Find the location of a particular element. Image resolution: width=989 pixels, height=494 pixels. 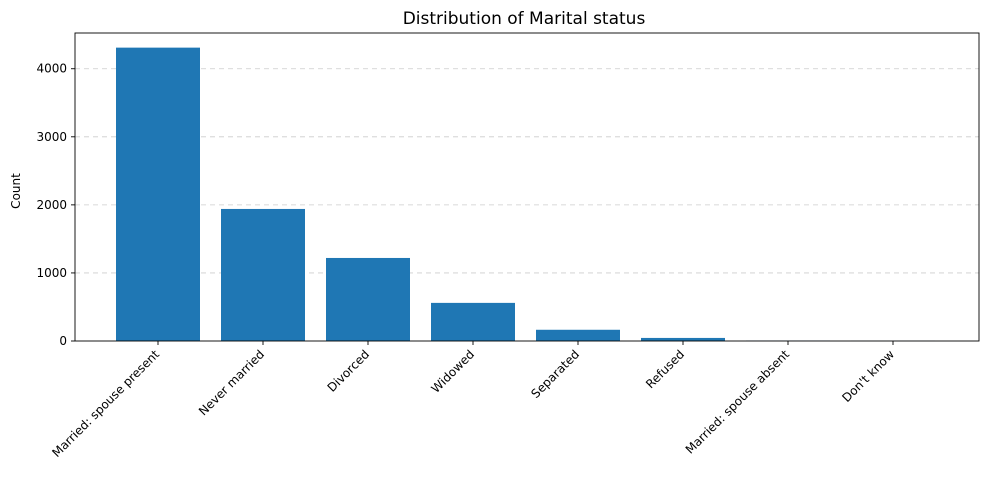

y-tick-label: 4000 is located at coordinates (51, 69).